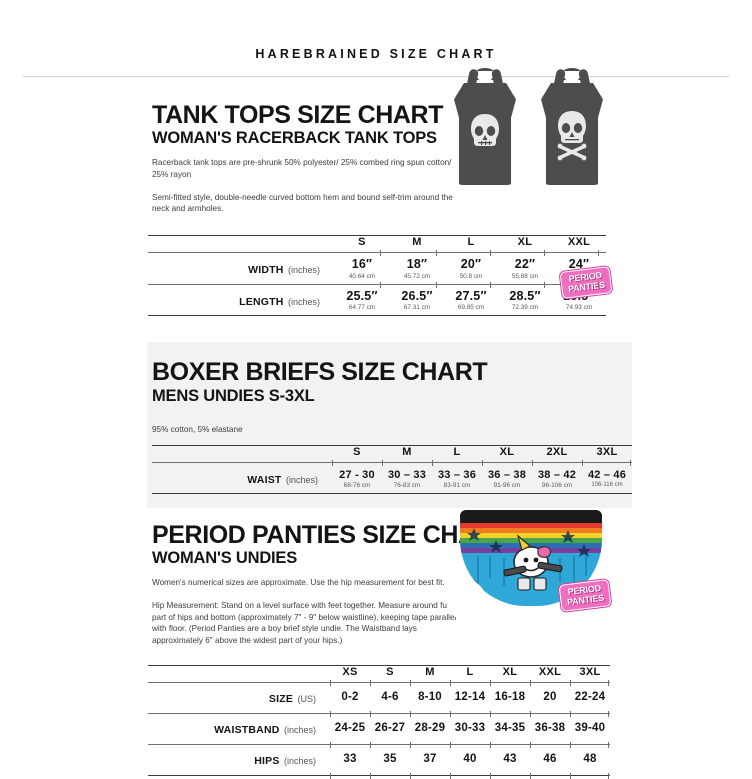 The image size is (752, 779). Describe the element at coordinates (376, 54) in the screenshot. I see `page-title: HAREBRAINED SIZE CHART` at that location.